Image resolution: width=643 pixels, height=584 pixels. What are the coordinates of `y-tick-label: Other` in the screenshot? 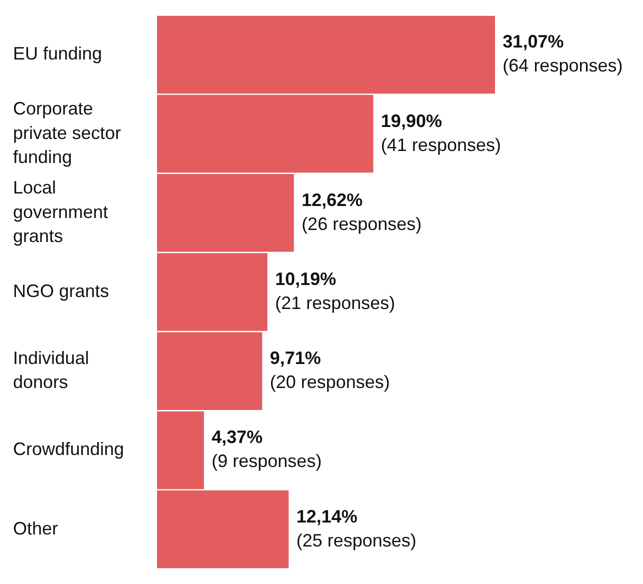 It's located at (35, 528).